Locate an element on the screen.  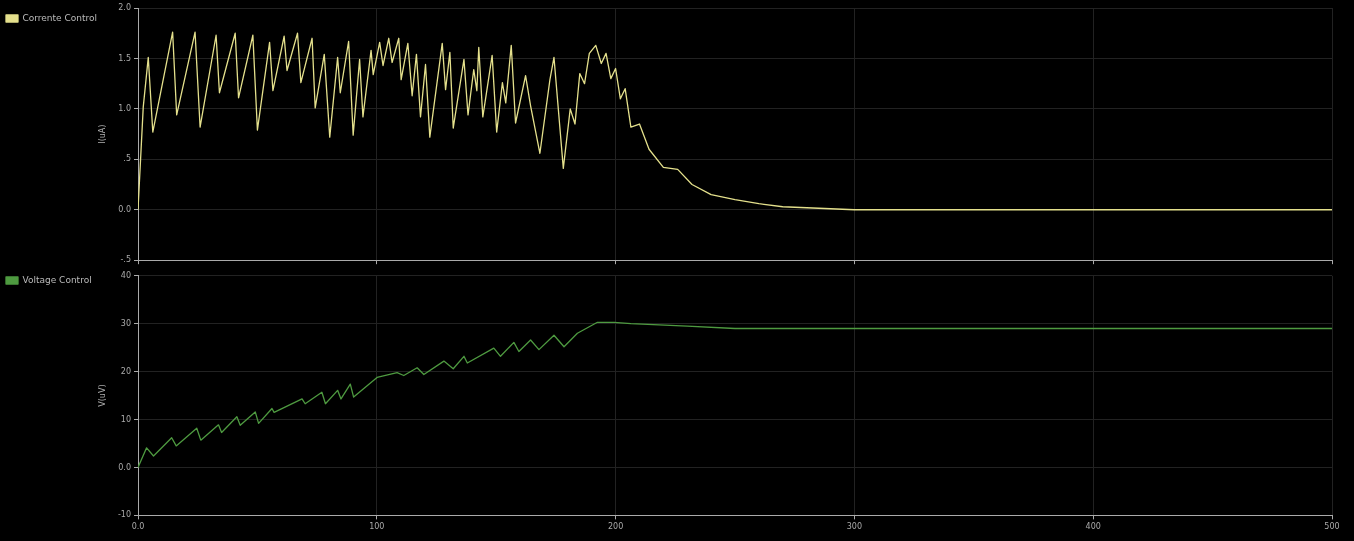
y-tick-label: 30 is located at coordinates (125, 323).